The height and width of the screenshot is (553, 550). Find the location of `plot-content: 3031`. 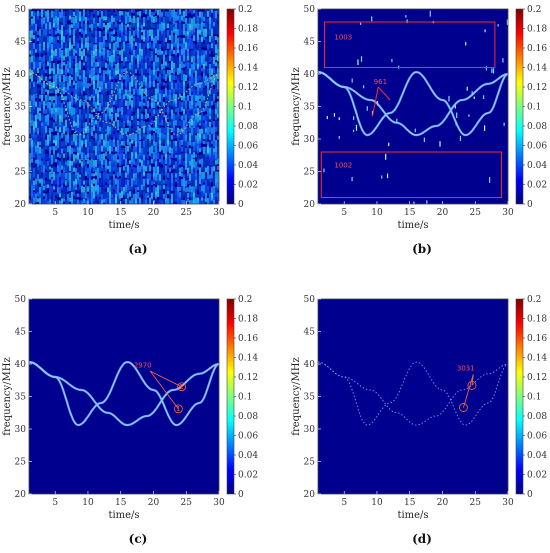

plot-content: 3031 is located at coordinates (413, 393).